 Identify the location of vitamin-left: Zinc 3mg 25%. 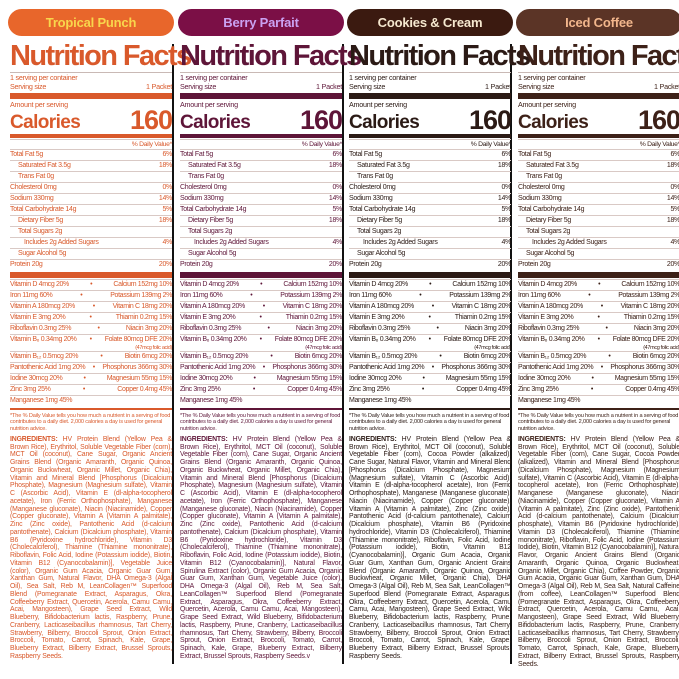
(369, 389).